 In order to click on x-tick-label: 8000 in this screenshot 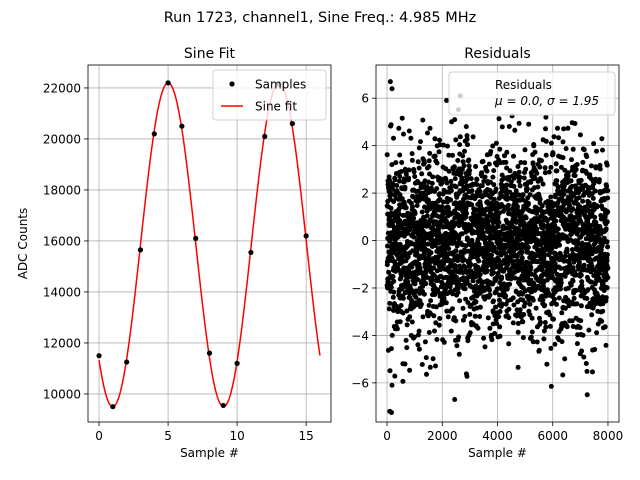, I will do `click(608, 436)`.